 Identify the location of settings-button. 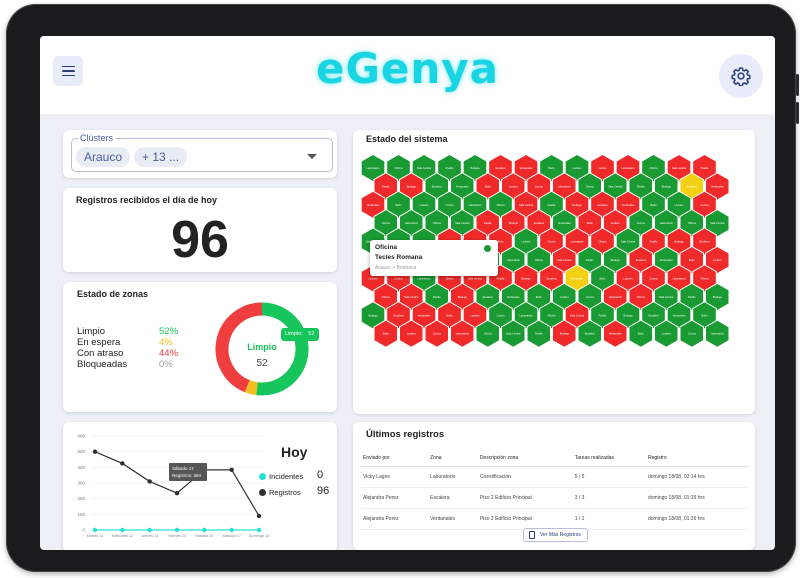
(741, 76).